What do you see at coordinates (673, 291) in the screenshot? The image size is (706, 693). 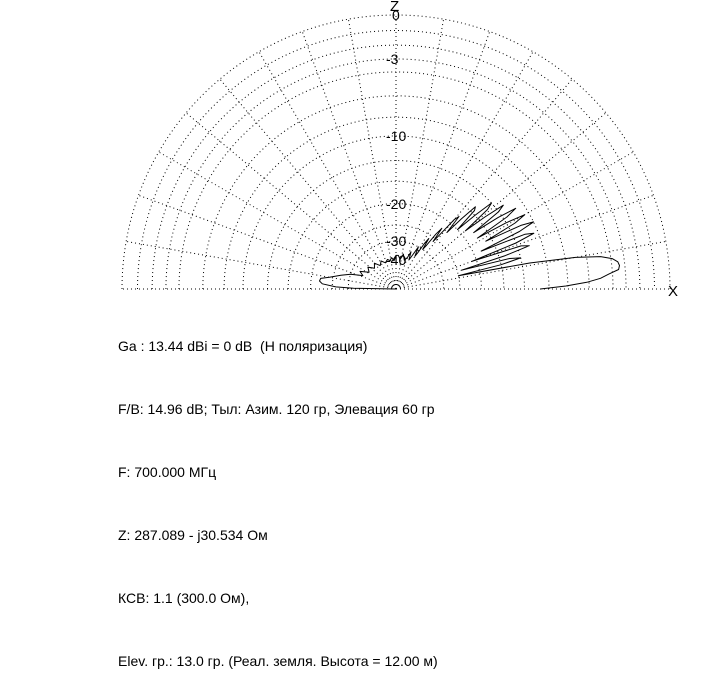 I see `x-axis-label: X` at bounding box center [673, 291].